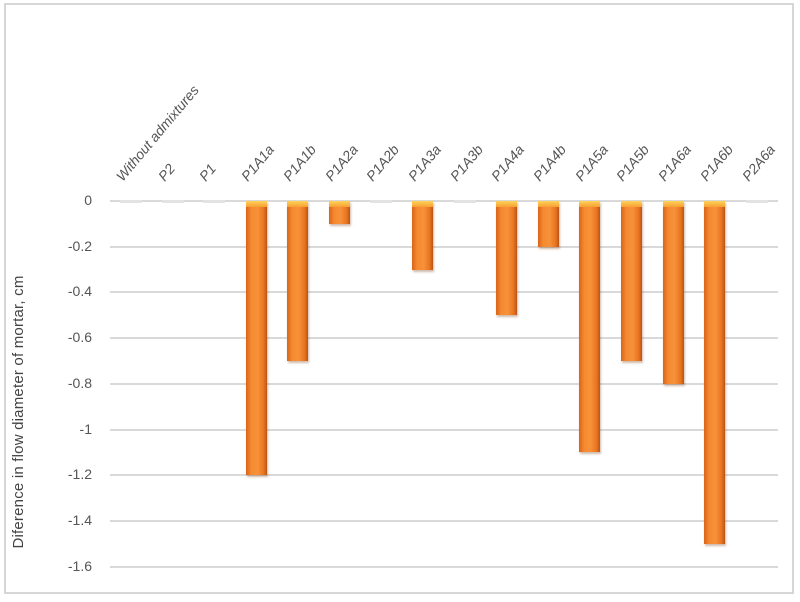 This screenshot has width=800, height=602. I want to click on y-tick-label: -1.6, so click(79, 565).